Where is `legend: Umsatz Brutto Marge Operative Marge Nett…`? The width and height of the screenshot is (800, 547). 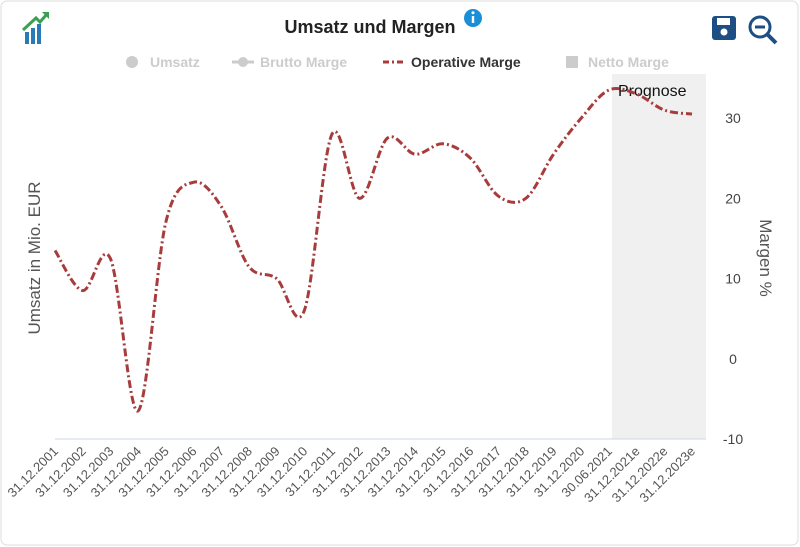
legend: Umsatz Brutto Marge Operative Marge Nett… is located at coordinates (397, 62).